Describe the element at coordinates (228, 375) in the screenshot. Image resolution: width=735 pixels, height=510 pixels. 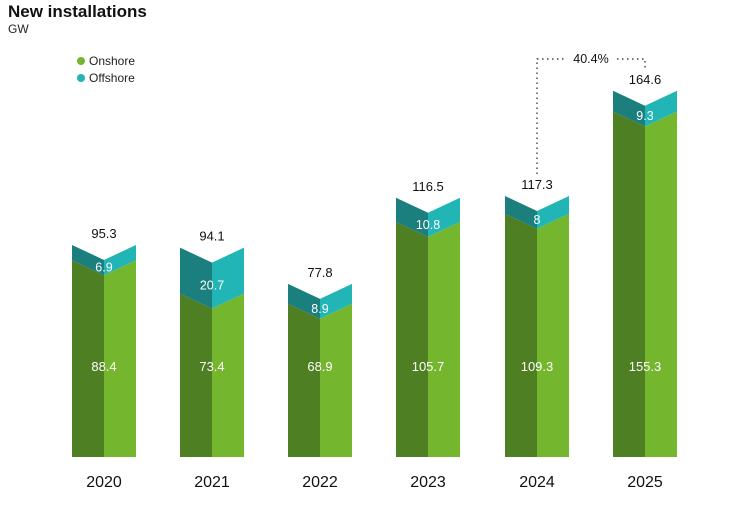
I see `bar-2021-onshore-right` at that location.